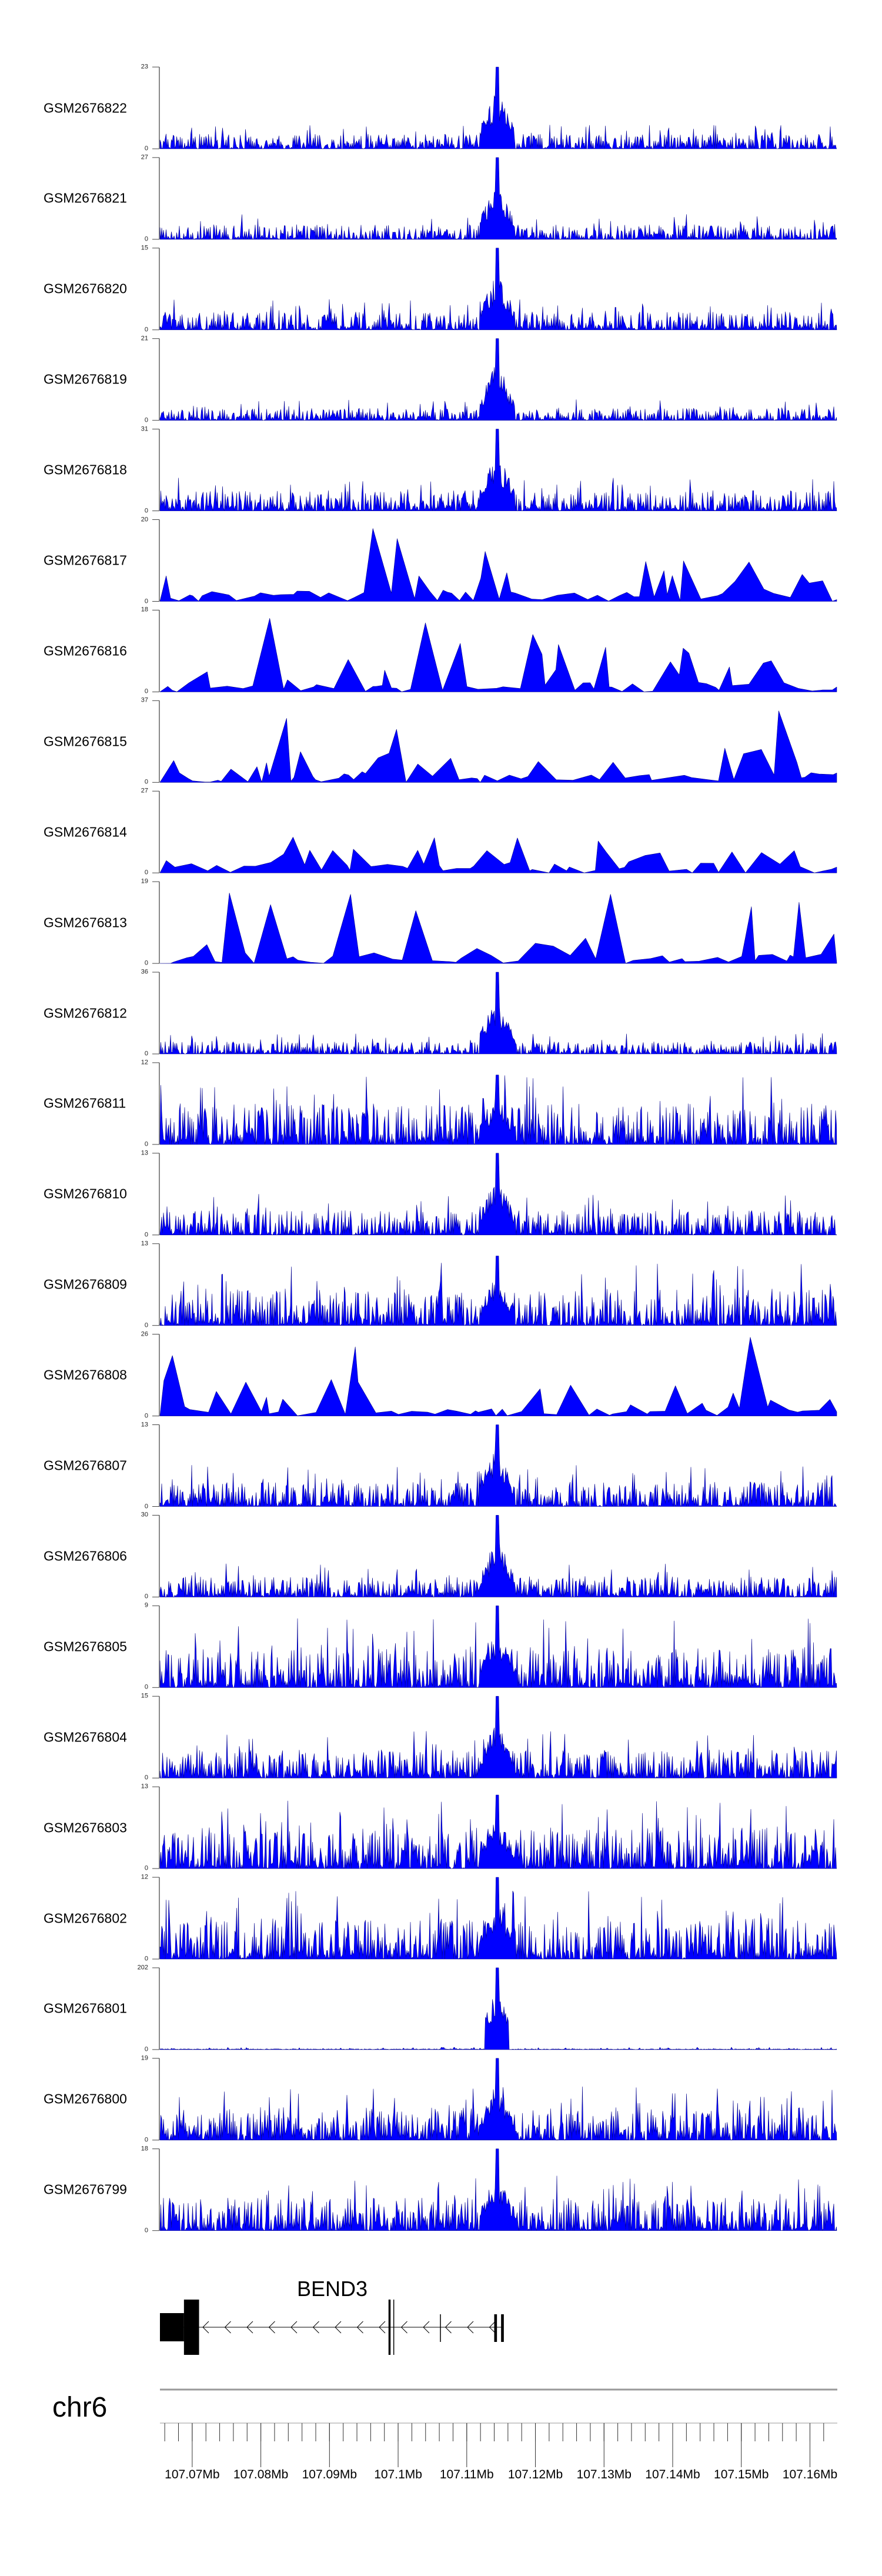 This screenshot has width=882, height=2576. Describe the element at coordinates (144, 972) in the screenshot. I see `y-max-label: 36` at that location.